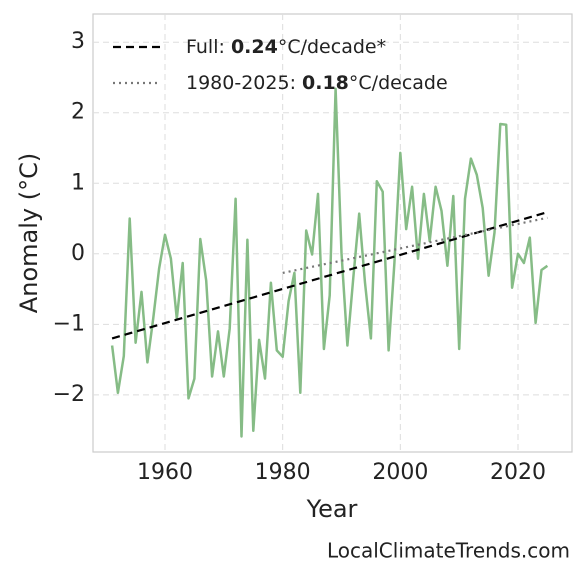 The image size is (585, 580). I want to click on legend-label-part: 1980-2025:, so click(244, 83).